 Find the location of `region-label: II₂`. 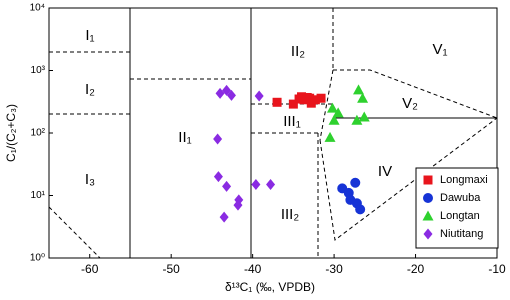

region-label: II₂ is located at coordinates (298, 51).